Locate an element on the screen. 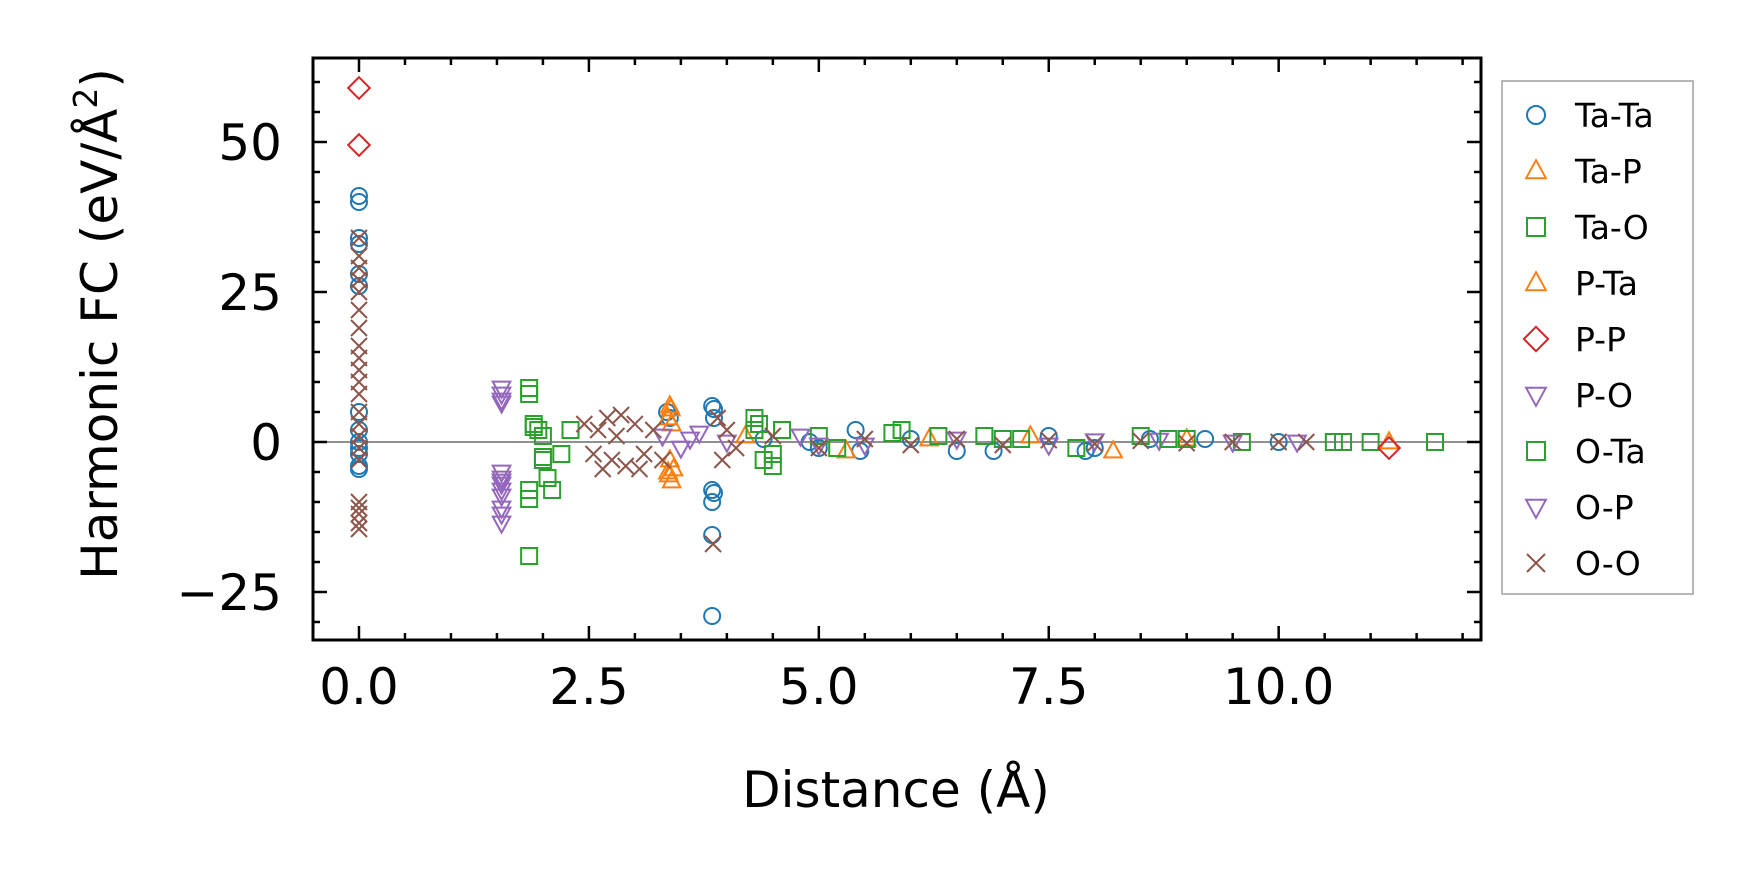  y-tick-label: 25 is located at coordinates (250, 293).